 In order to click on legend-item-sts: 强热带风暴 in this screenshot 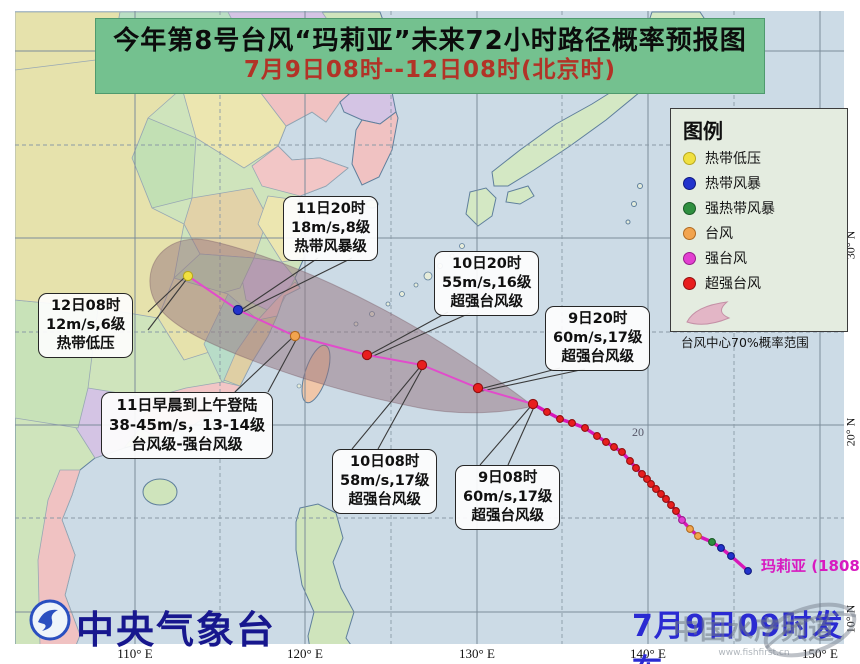, I will do `click(760, 208)`.